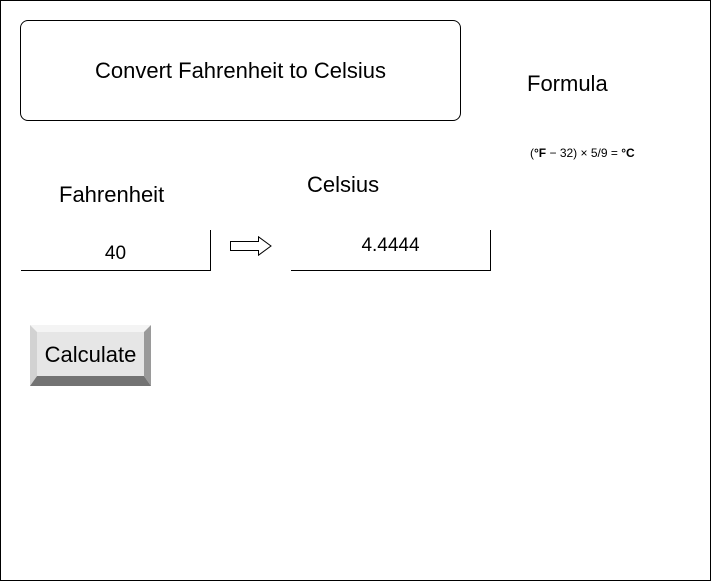 Image resolution: width=711 pixels, height=581 pixels. What do you see at coordinates (628, 153) in the screenshot?
I see `formula-unit-c: °C` at bounding box center [628, 153].